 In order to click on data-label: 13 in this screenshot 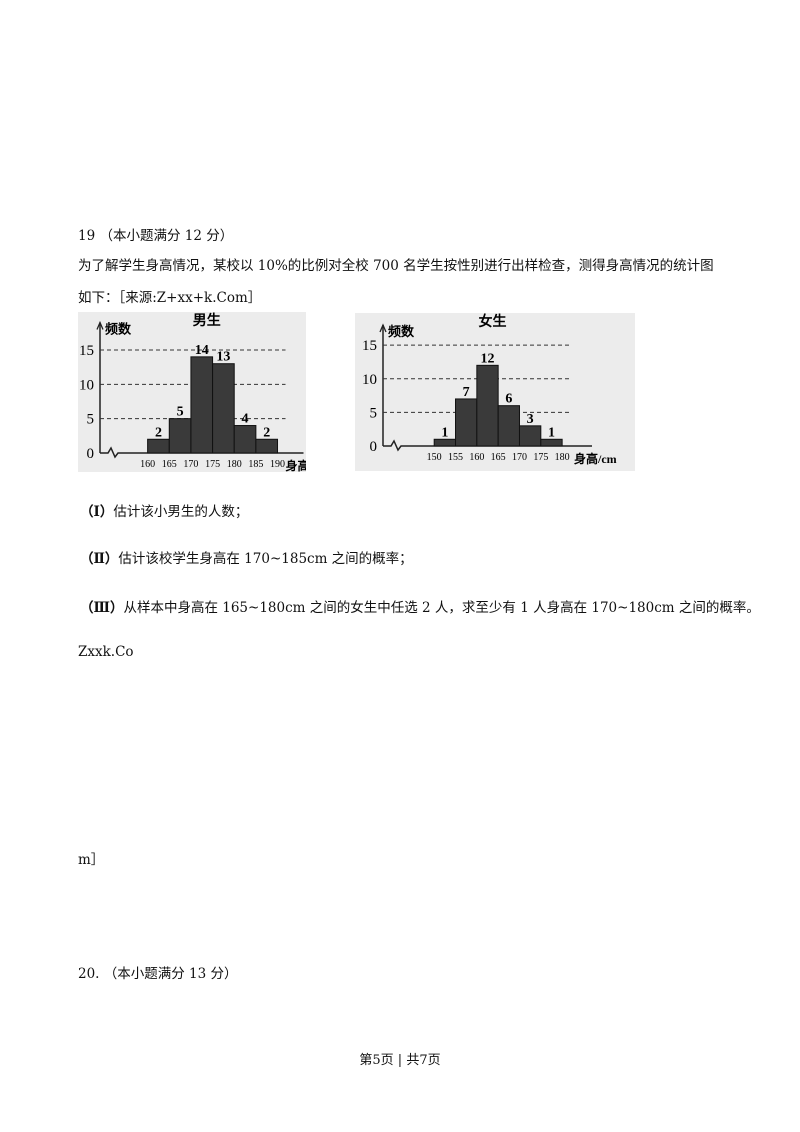, I will do `click(223, 357)`.